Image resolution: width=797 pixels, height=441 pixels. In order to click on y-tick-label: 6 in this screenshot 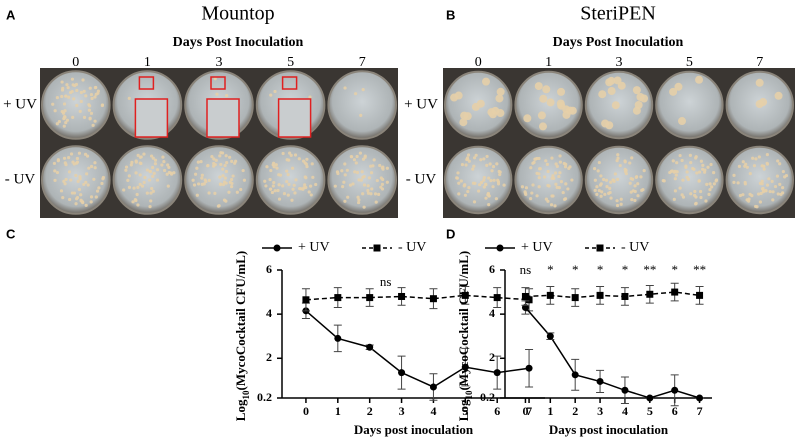, I will do `click(492, 269)`.